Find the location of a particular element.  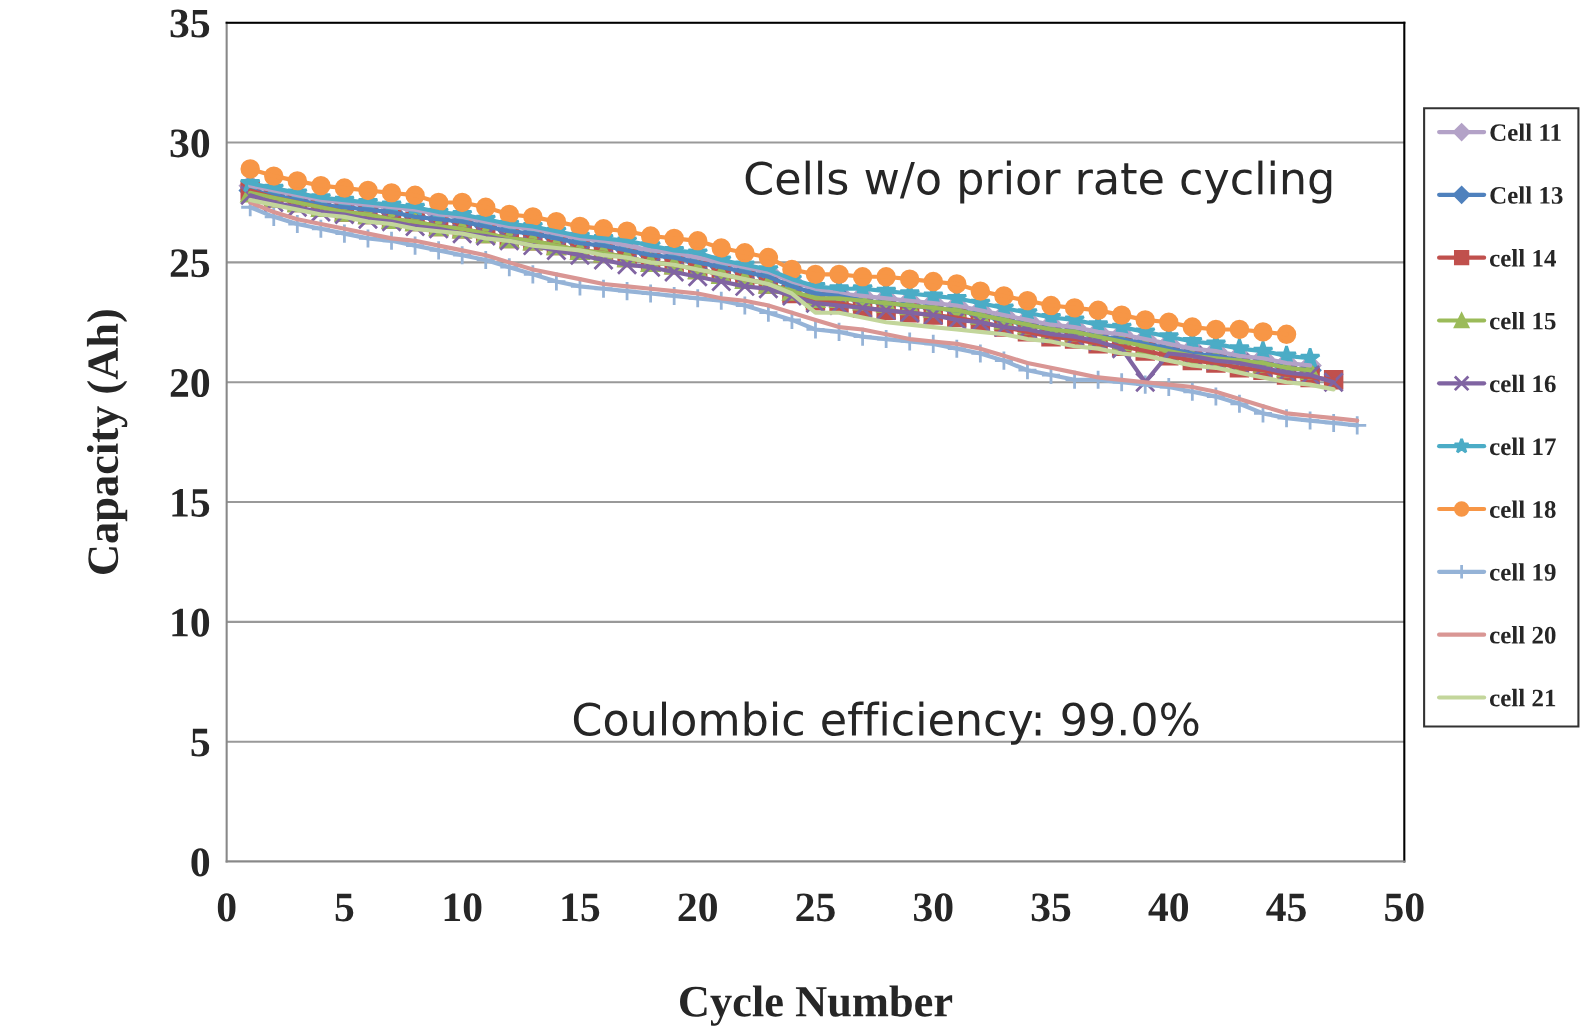

x-tick-label: 10 is located at coordinates (463, 907).